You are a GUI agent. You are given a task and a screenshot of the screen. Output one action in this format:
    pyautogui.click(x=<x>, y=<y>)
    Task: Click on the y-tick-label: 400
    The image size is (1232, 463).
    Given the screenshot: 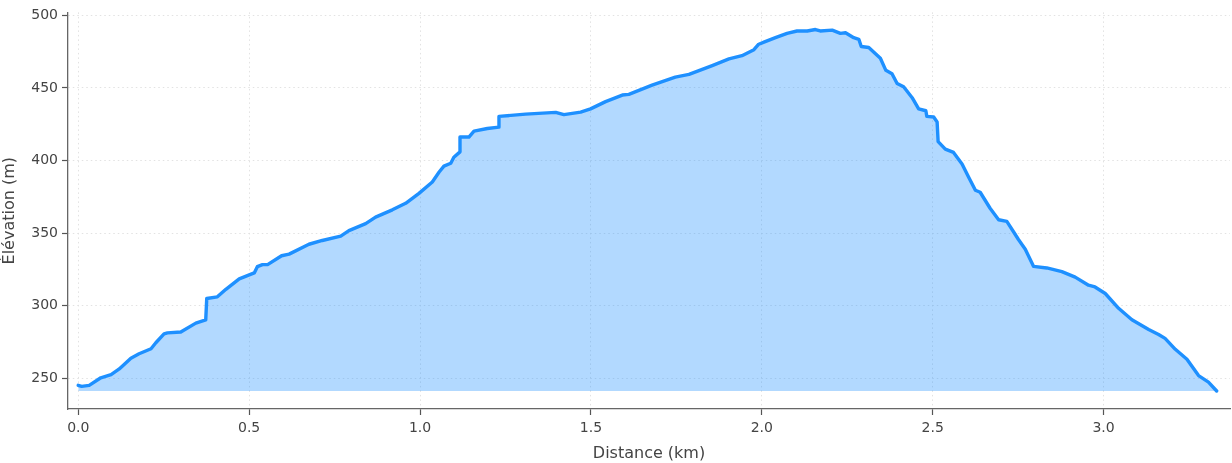 What is the action you would take?
    pyautogui.click(x=44, y=159)
    